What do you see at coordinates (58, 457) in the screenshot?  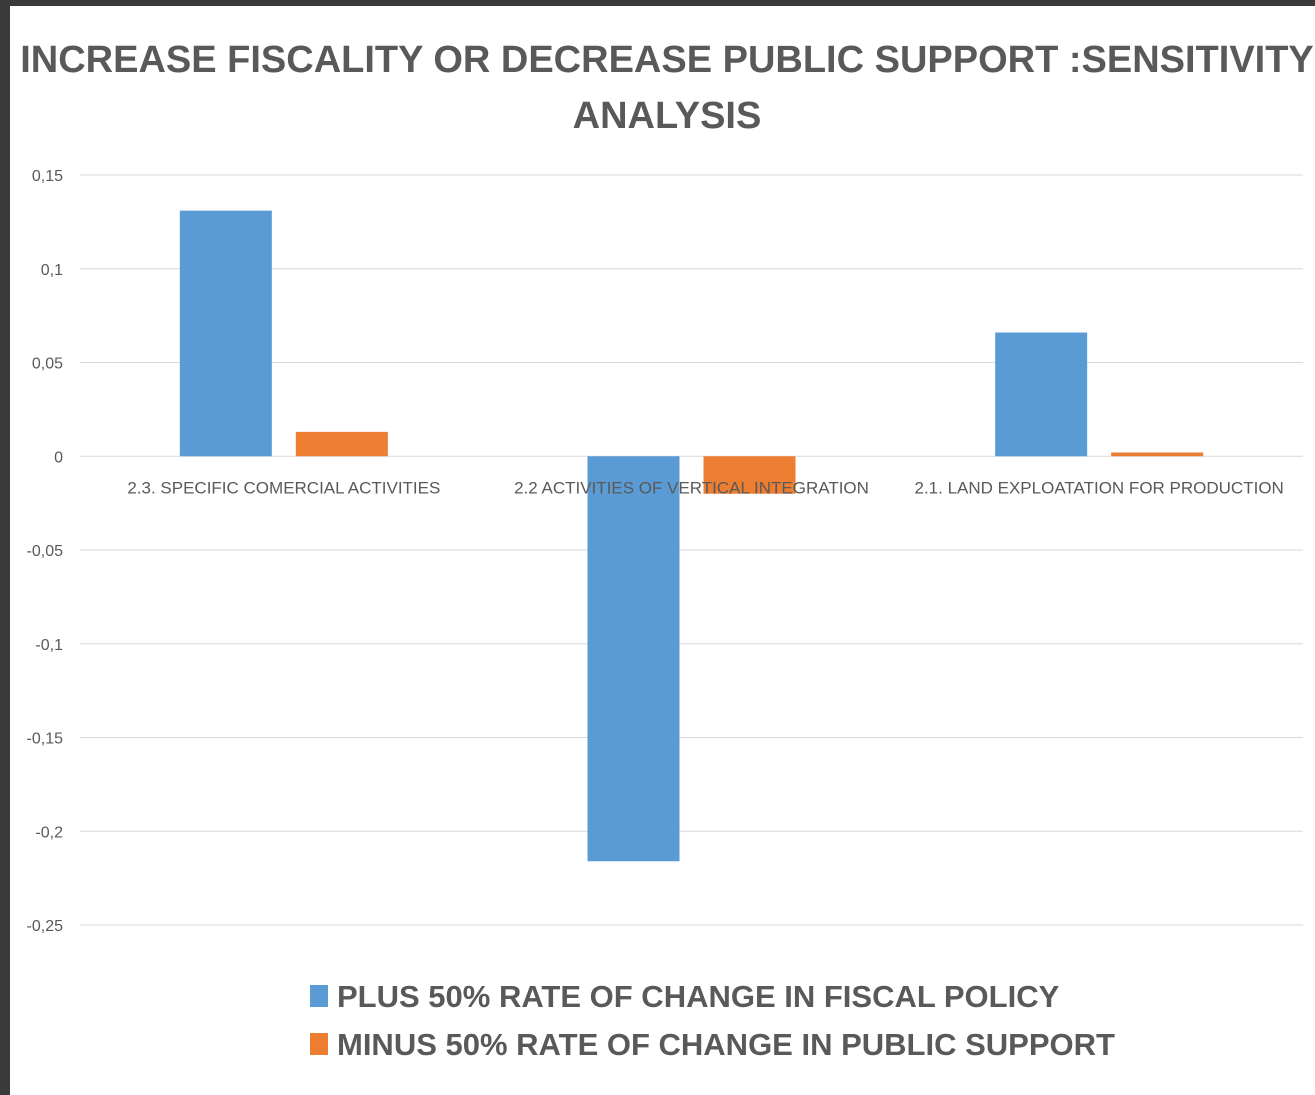 I see `y-tick-label: 0` at bounding box center [58, 457].